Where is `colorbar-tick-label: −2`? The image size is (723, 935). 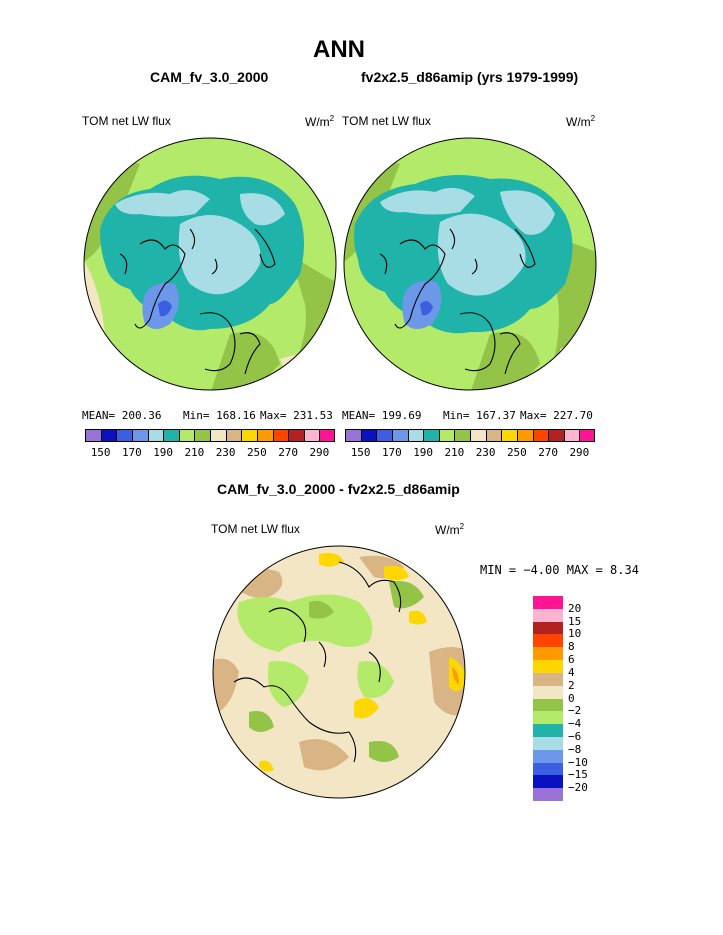 colorbar-tick-label: −2 is located at coordinates (575, 711).